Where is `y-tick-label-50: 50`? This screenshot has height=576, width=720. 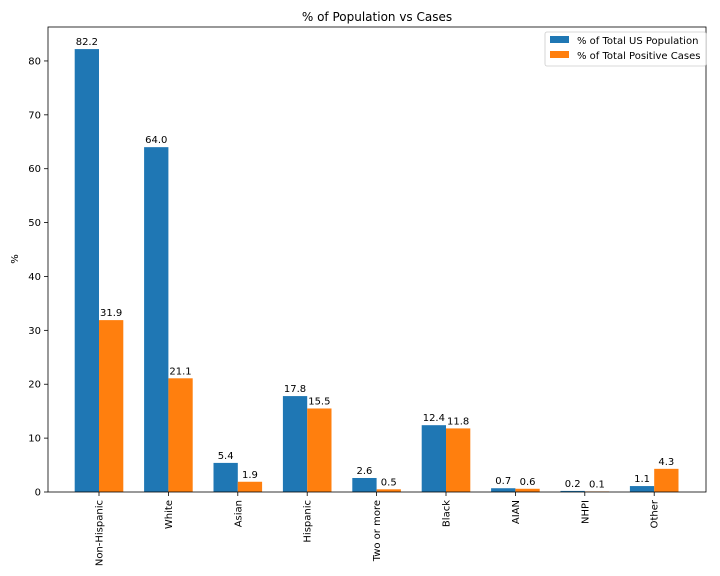 y-tick-label-50: 50 is located at coordinates (34, 223).